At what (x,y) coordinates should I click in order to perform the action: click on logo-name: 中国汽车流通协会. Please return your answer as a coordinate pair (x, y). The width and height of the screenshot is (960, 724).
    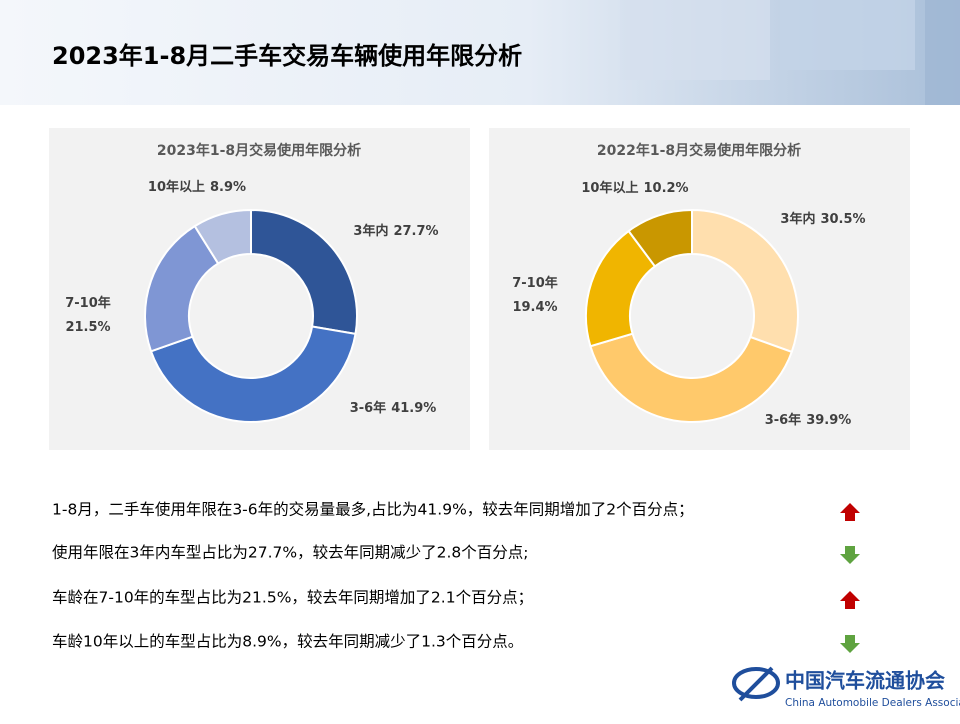
    Looking at the image, I should click on (865, 681).